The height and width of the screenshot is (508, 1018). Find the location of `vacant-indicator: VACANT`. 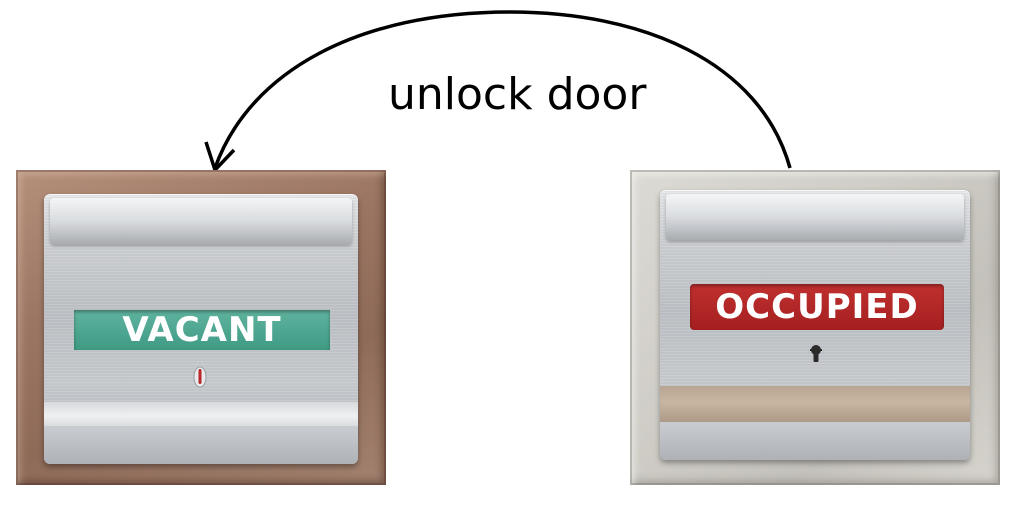

vacant-indicator: VACANT is located at coordinates (202, 330).